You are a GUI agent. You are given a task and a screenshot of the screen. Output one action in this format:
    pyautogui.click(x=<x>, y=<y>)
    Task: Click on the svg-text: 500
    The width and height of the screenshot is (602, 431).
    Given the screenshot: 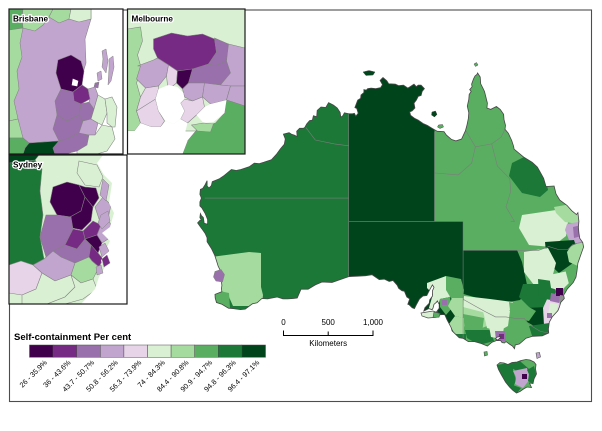 What is the action you would take?
    pyautogui.click(x=329, y=322)
    